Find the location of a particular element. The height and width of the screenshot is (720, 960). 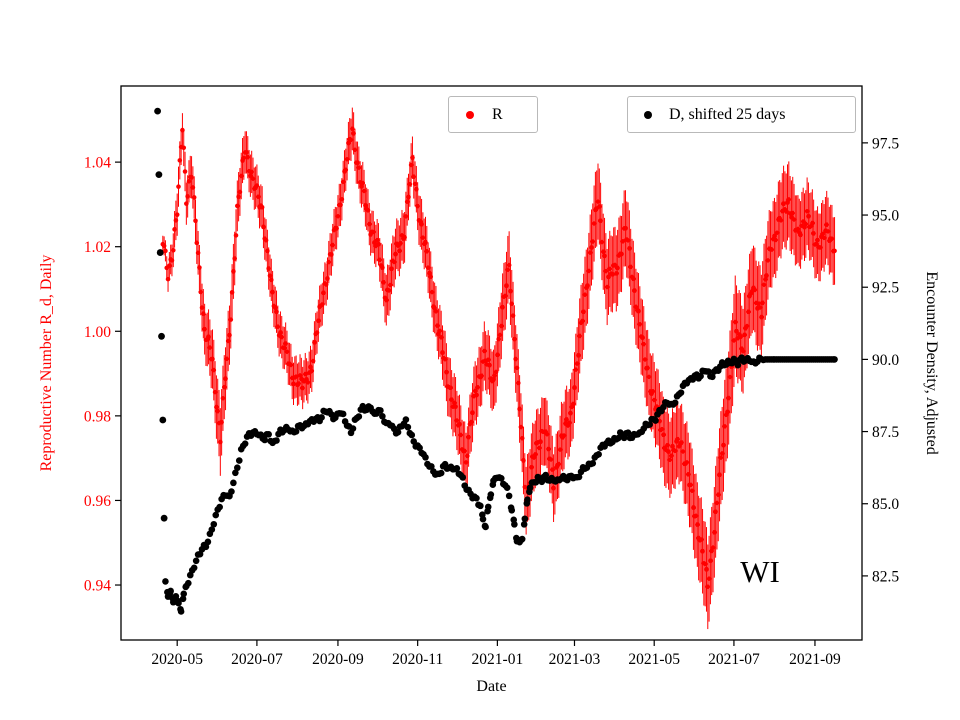

svg-text: 0.94 is located at coordinates (97, 586).